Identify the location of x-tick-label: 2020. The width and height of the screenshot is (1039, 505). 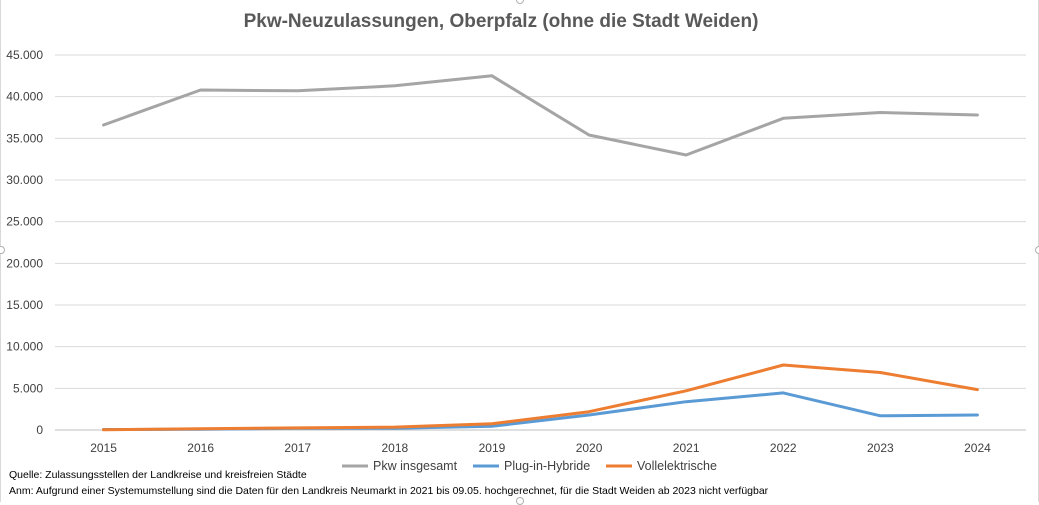
(589, 448).